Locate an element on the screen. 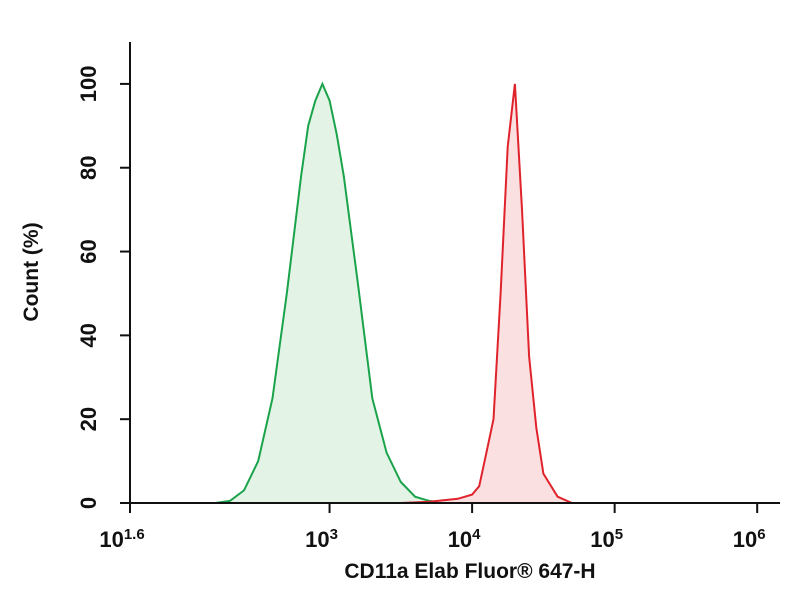 This screenshot has height=600, width=804. x-tick-label: 106 is located at coordinates (749, 539).